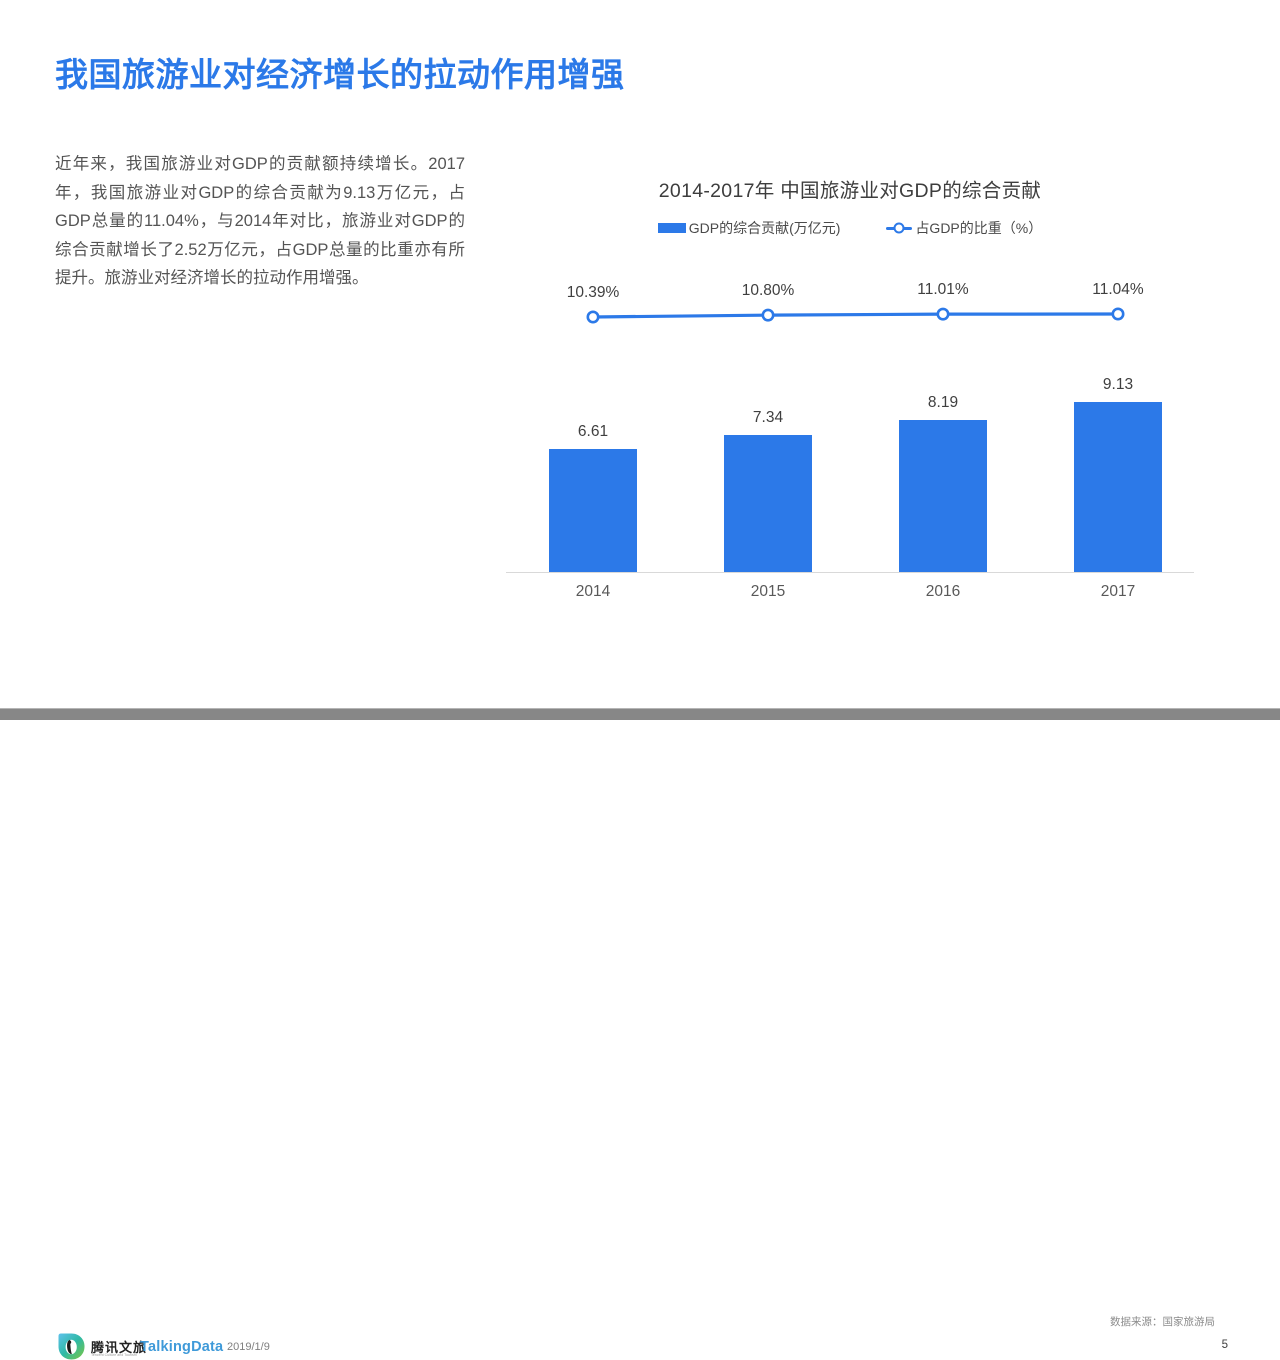  What do you see at coordinates (943, 495) in the screenshot?
I see `bar-2016` at bounding box center [943, 495].